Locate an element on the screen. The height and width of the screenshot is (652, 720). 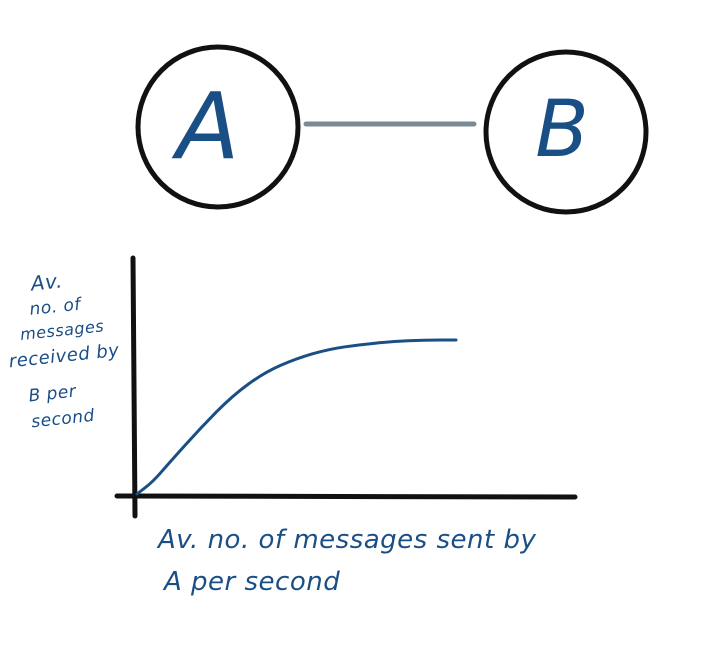
y-axis is located at coordinates (134, 387).